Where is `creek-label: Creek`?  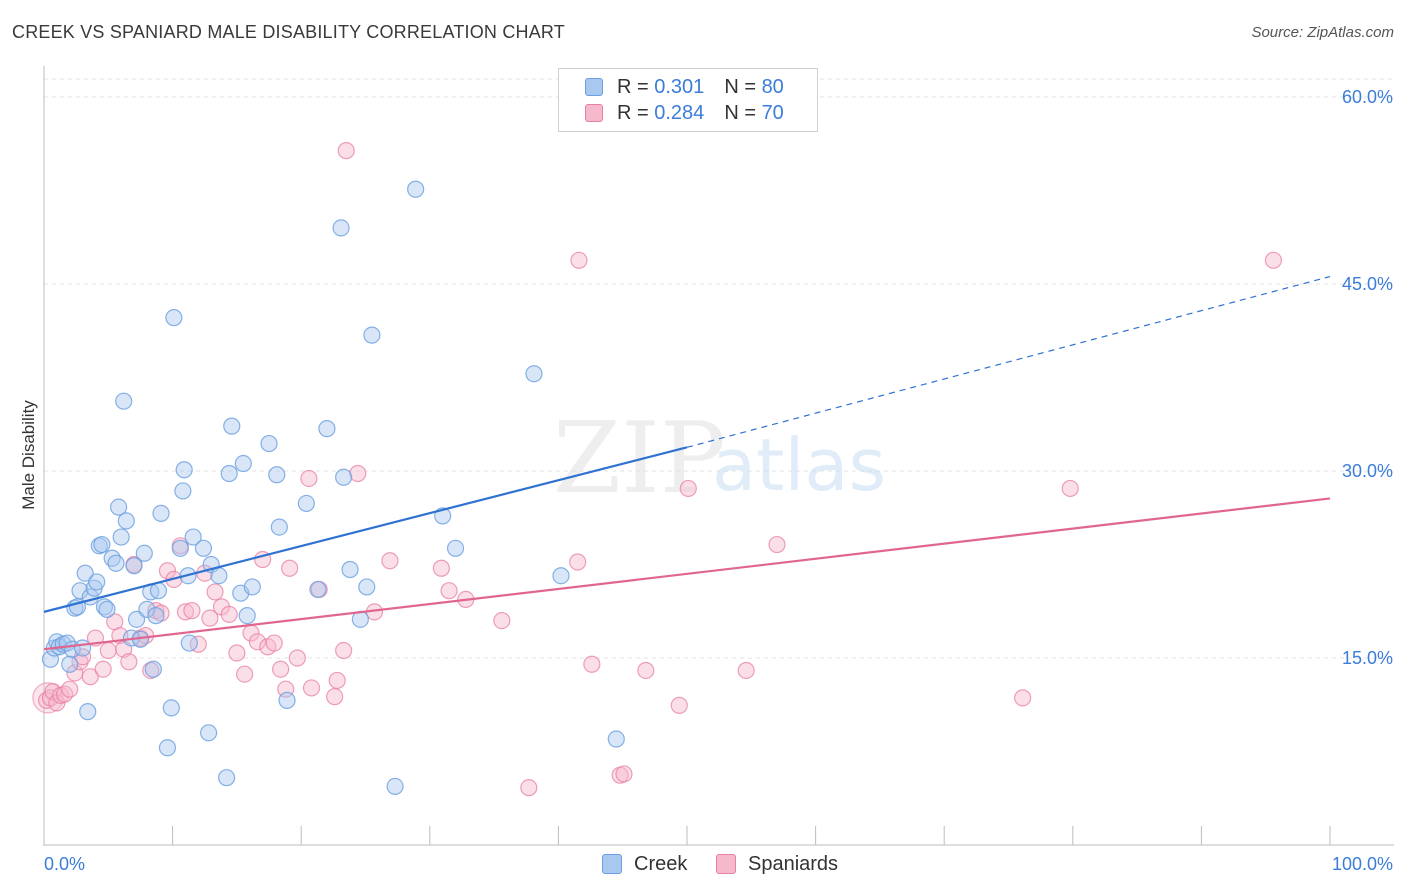
creek-label: Creek is located at coordinates (661, 863).